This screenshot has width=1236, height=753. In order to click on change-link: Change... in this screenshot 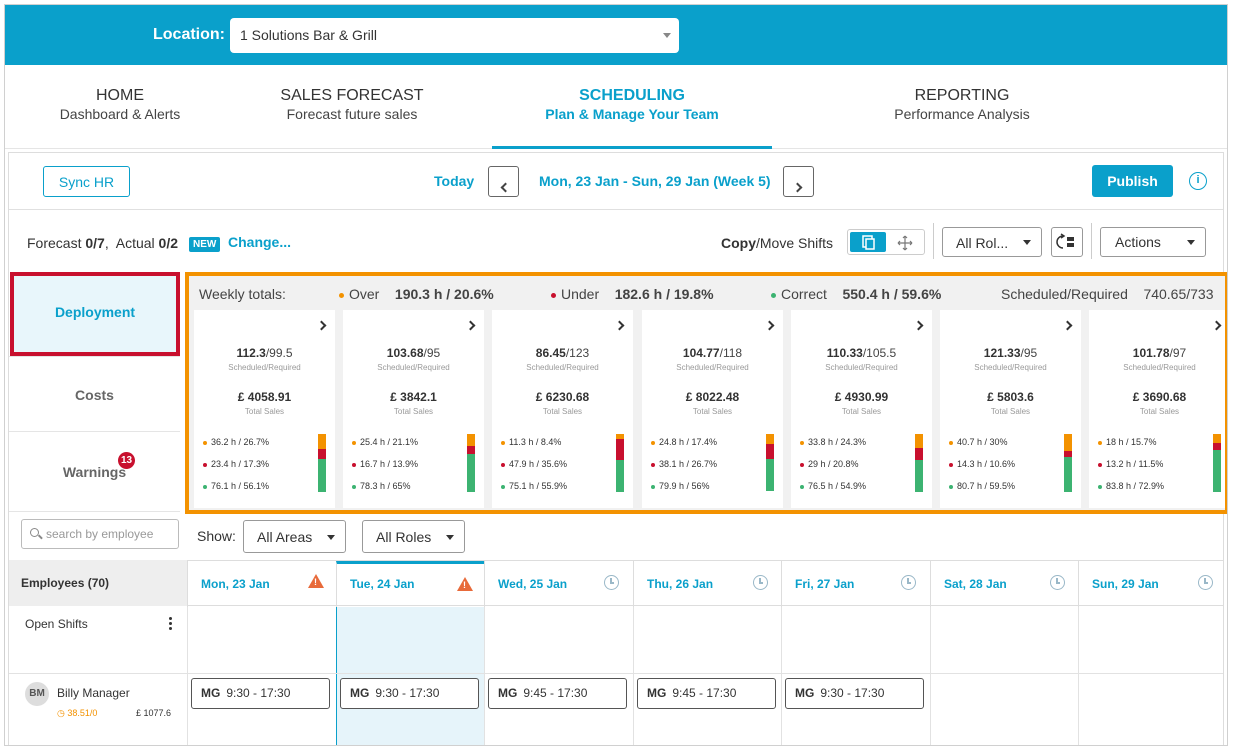, I will do `click(260, 242)`.